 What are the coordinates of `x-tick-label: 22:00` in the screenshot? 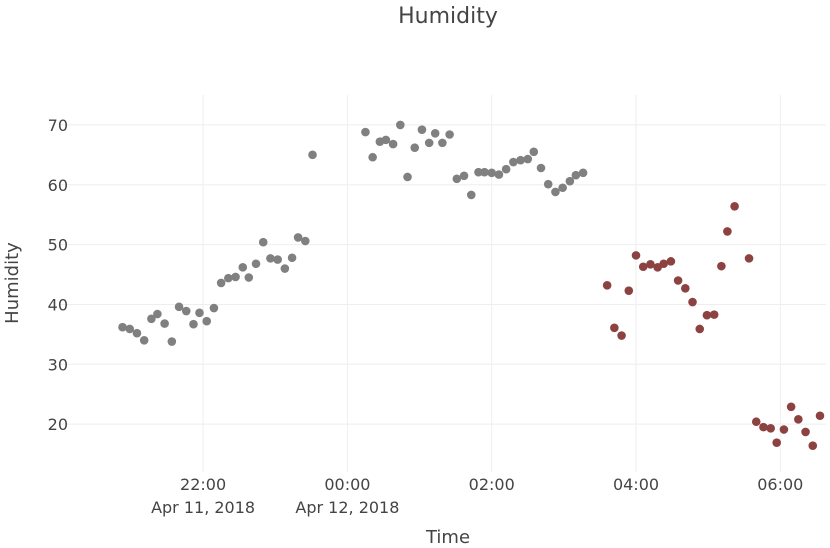 It's located at (203, 484).